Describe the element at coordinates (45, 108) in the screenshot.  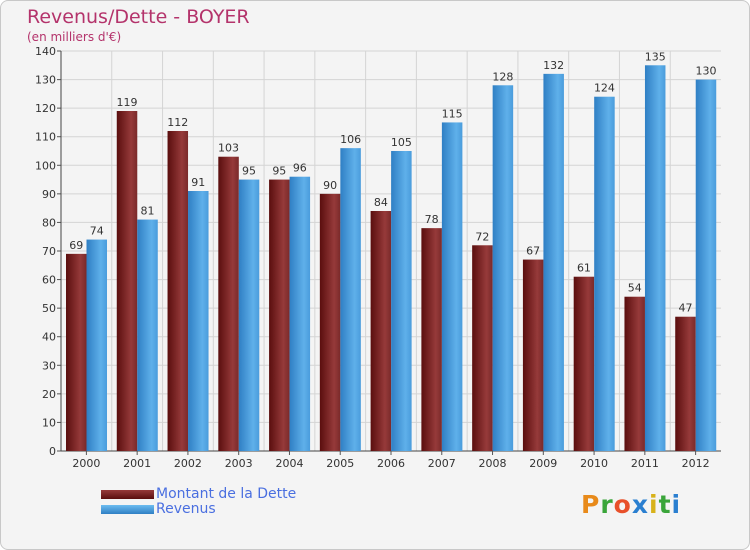
I see `y-tick-label: 120` at that location.